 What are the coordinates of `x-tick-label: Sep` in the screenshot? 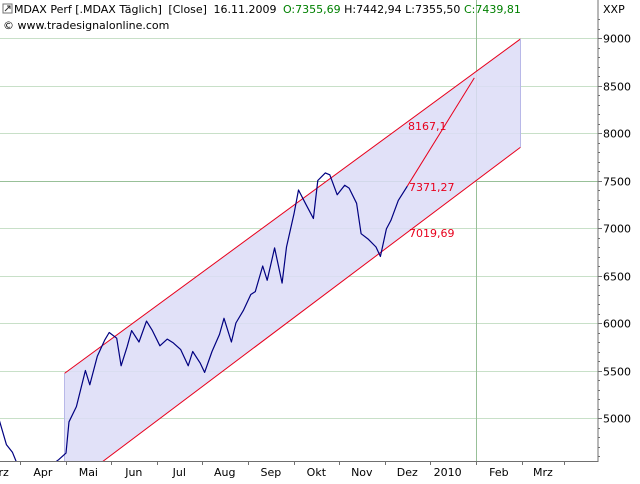 It's located at (271, 472).